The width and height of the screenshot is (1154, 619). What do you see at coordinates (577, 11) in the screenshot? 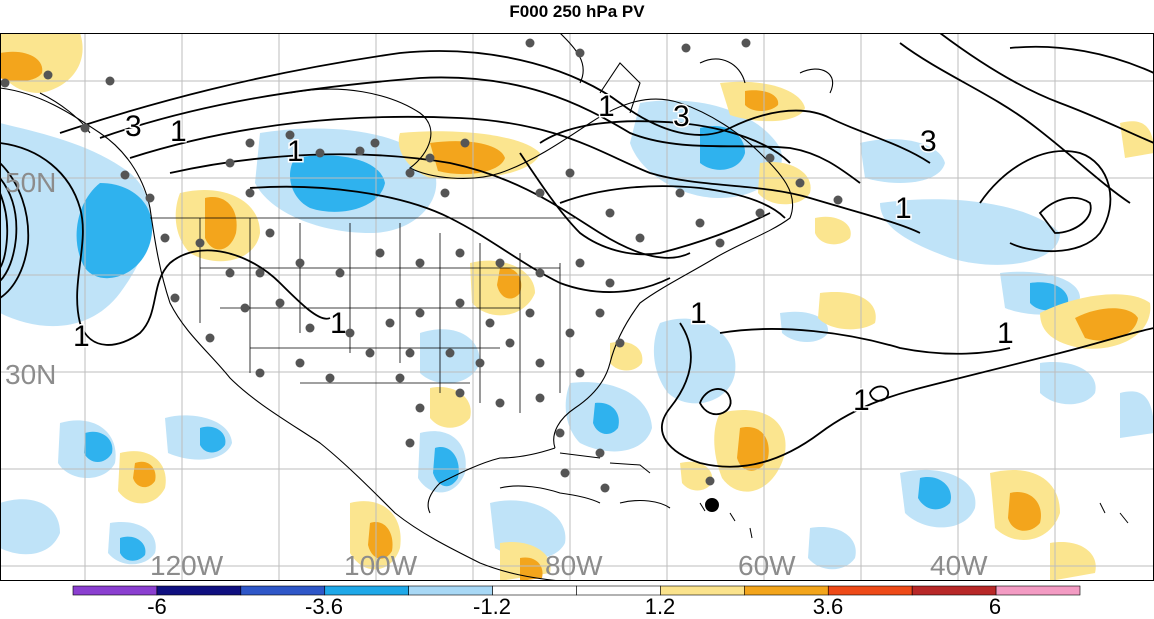
I see `chart-title: F000 250 hPa PV` at bounding box center [577, 11].